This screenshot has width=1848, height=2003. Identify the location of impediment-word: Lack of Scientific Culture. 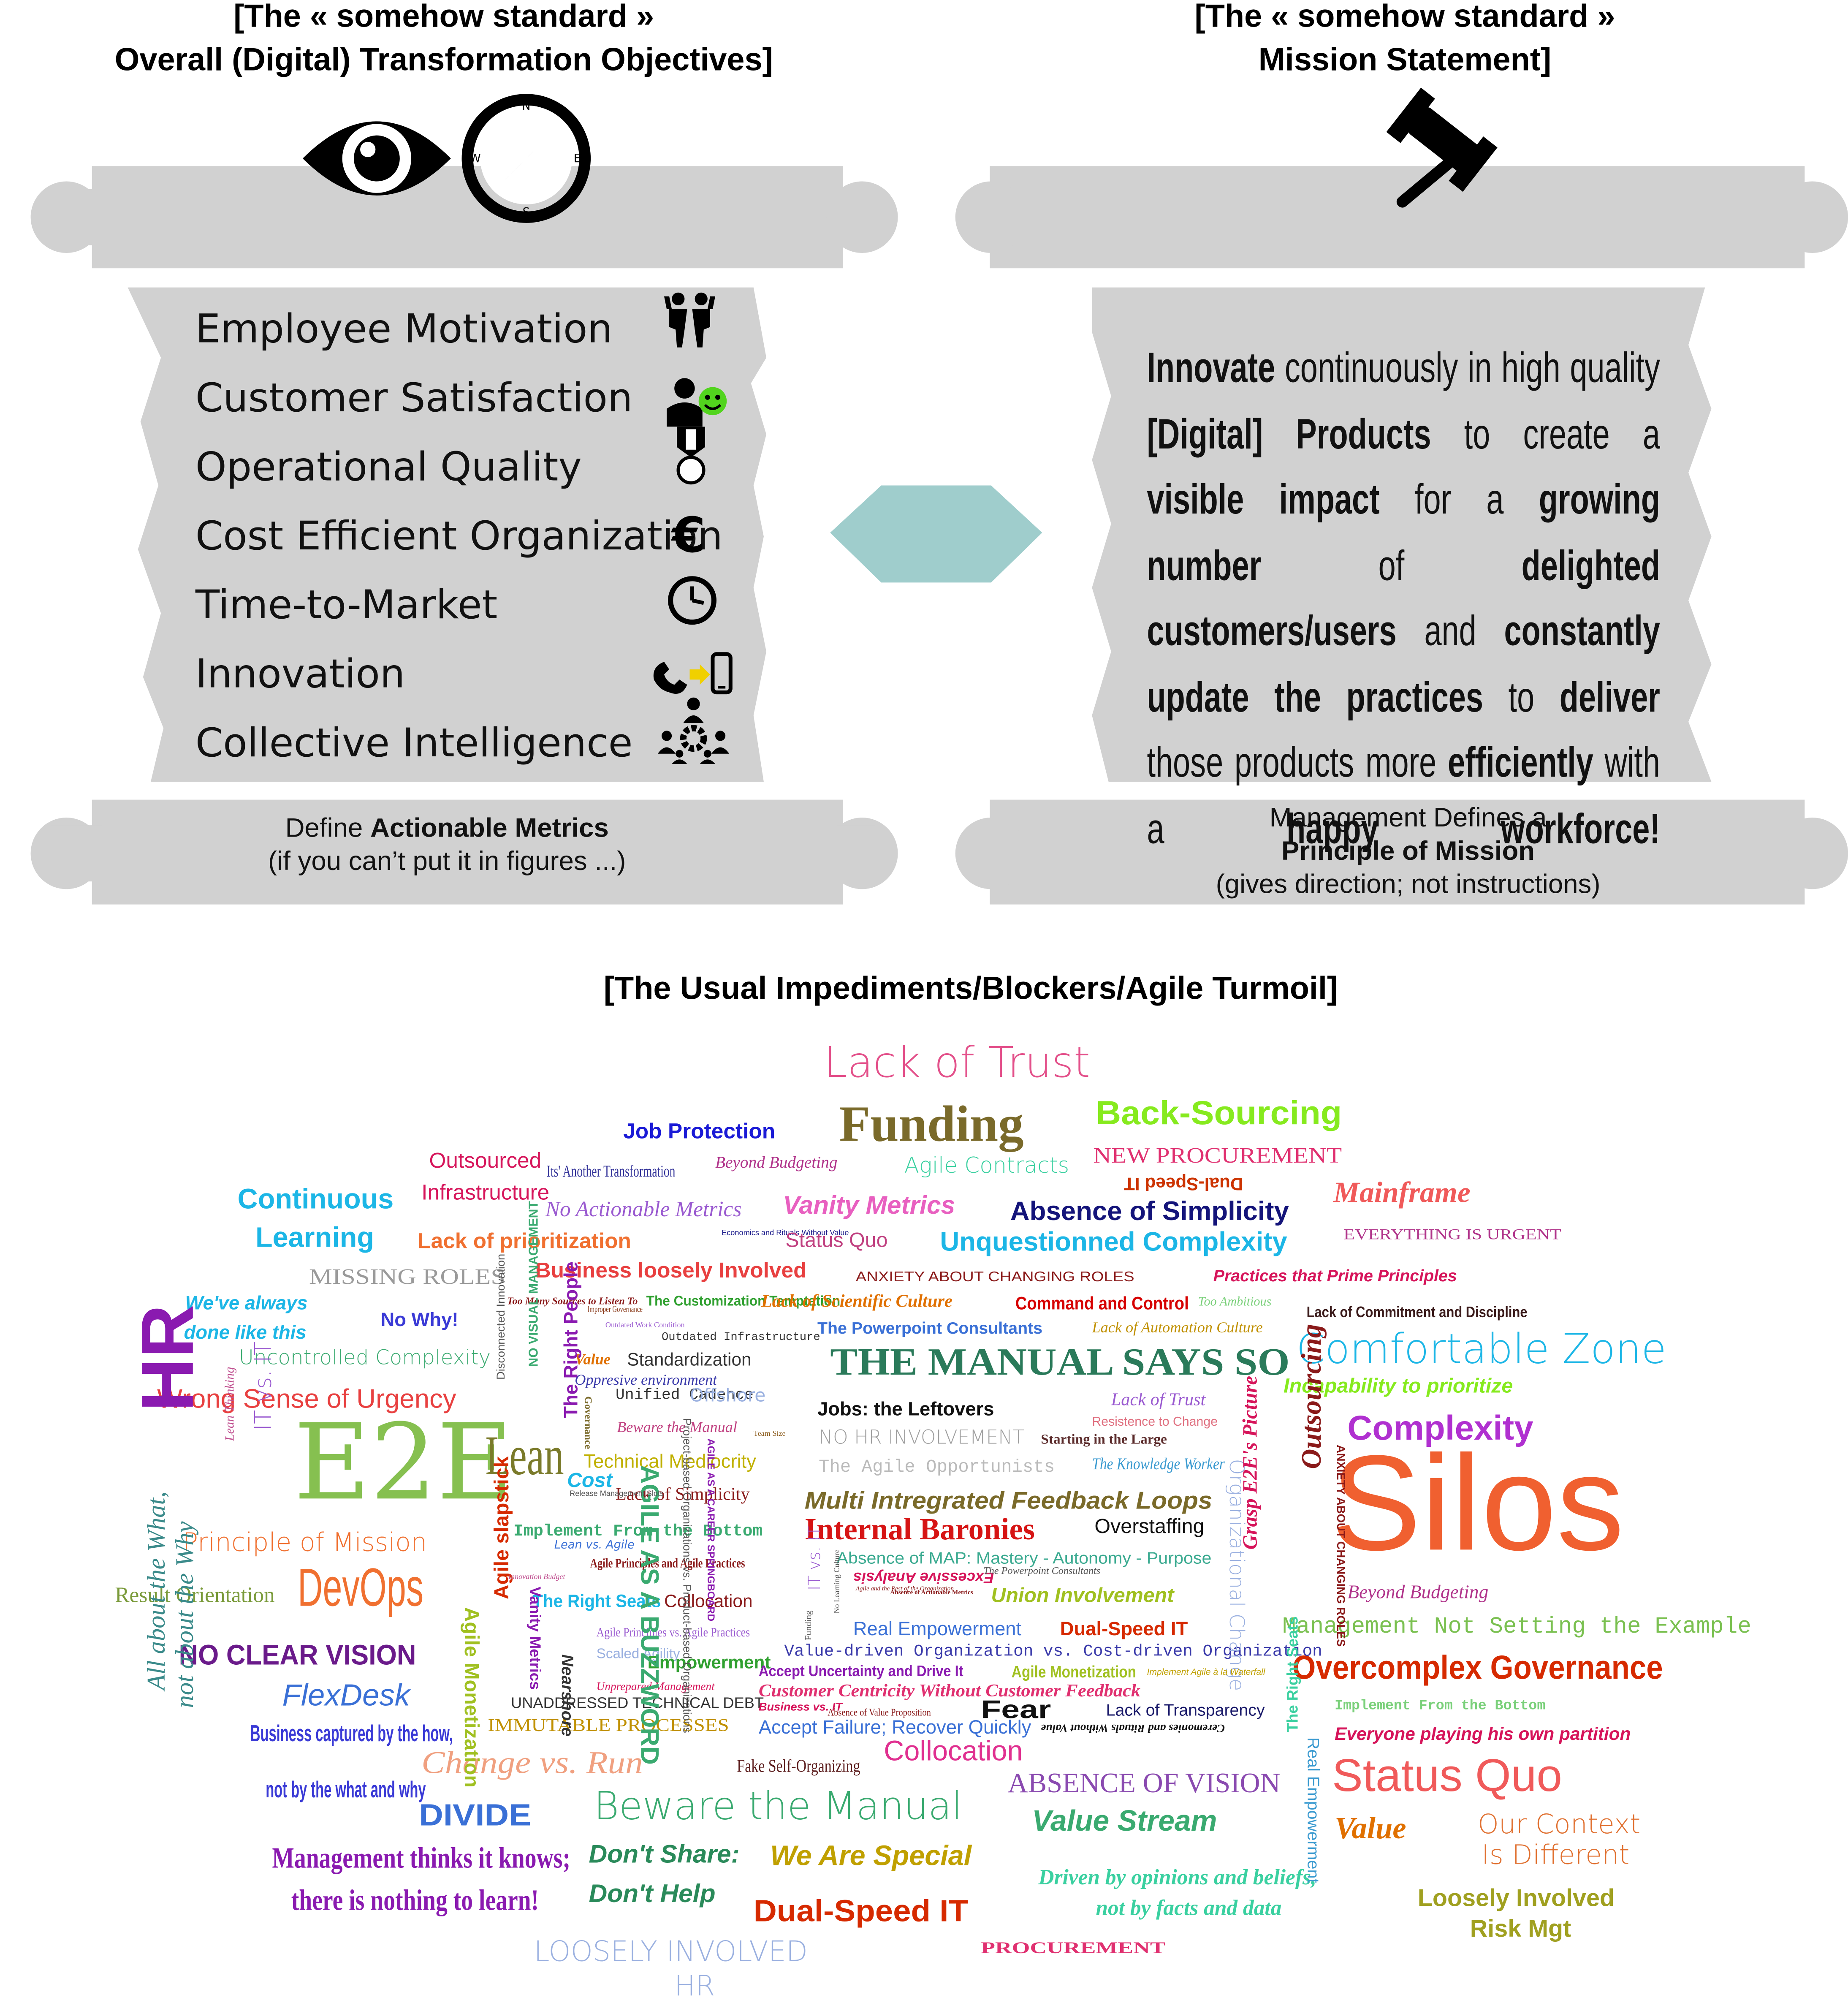
(856, 1302).